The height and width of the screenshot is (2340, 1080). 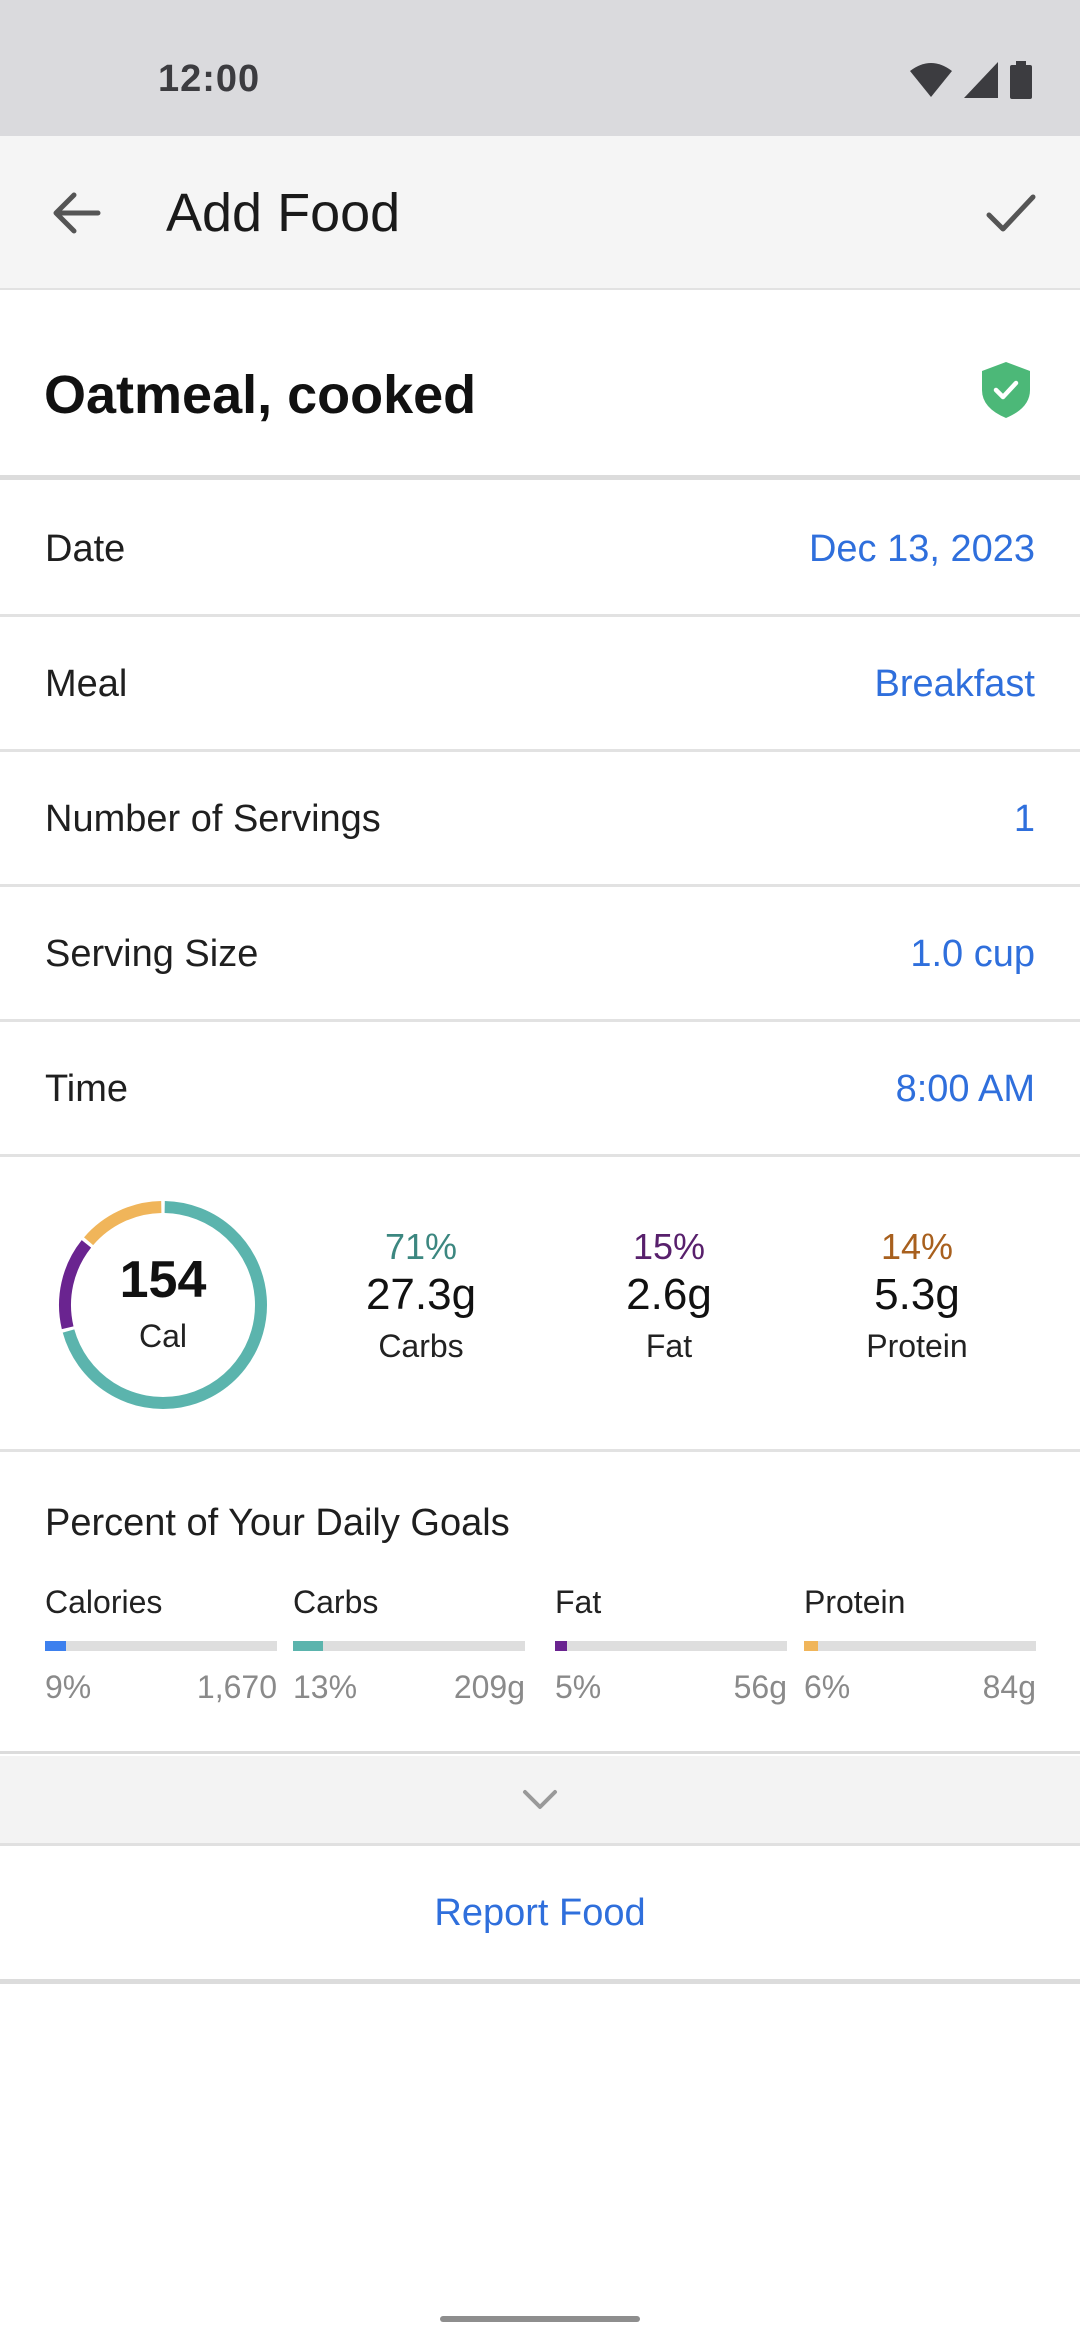 What do you see at coordinates (421, 1346) in the screenshot?
I see `carbs-label: Carbs` at bounding box center [421, 1346].